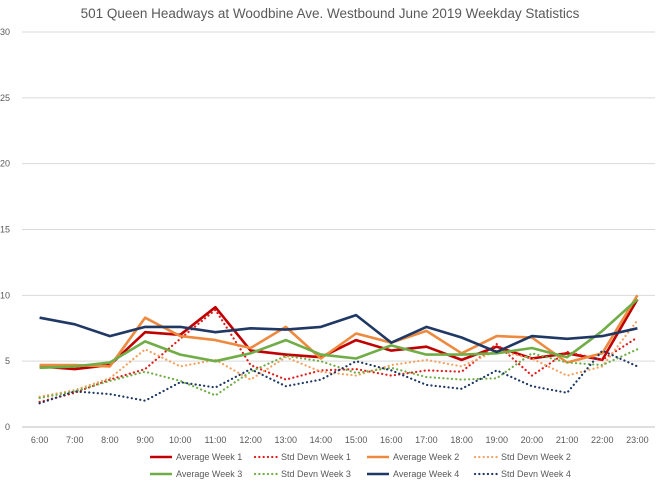 The width and height of the screenshot is (660, 487). Describe the element at coordinates (7, 427) in the screenshot. I see `y-tick-label: 0` at that location.